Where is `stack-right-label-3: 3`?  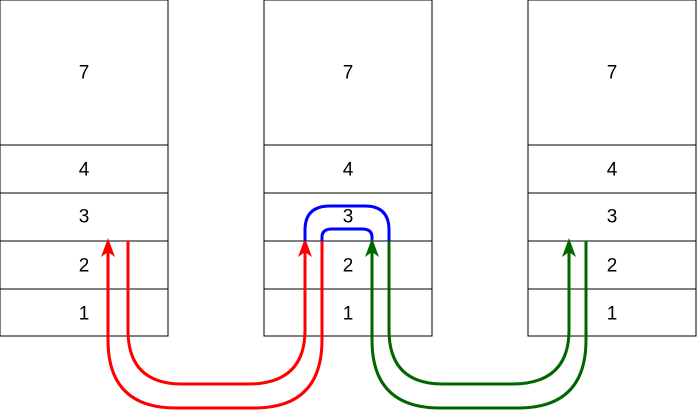
stack-right-label-3: 3 is located at coordinates (612, 217).